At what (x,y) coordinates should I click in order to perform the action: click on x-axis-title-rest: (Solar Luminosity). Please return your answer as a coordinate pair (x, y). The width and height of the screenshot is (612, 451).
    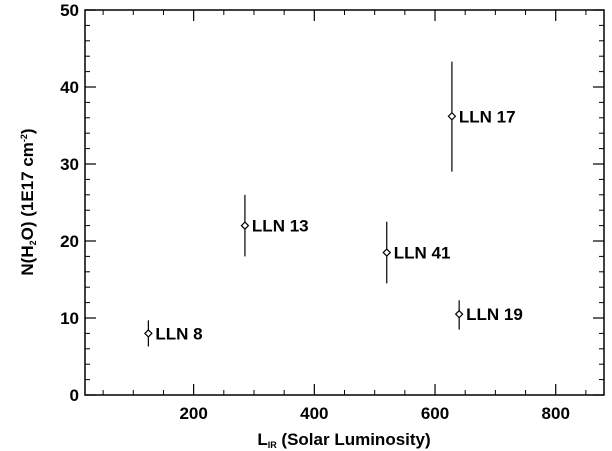
    Looking at the image, I should click on (354, 439).